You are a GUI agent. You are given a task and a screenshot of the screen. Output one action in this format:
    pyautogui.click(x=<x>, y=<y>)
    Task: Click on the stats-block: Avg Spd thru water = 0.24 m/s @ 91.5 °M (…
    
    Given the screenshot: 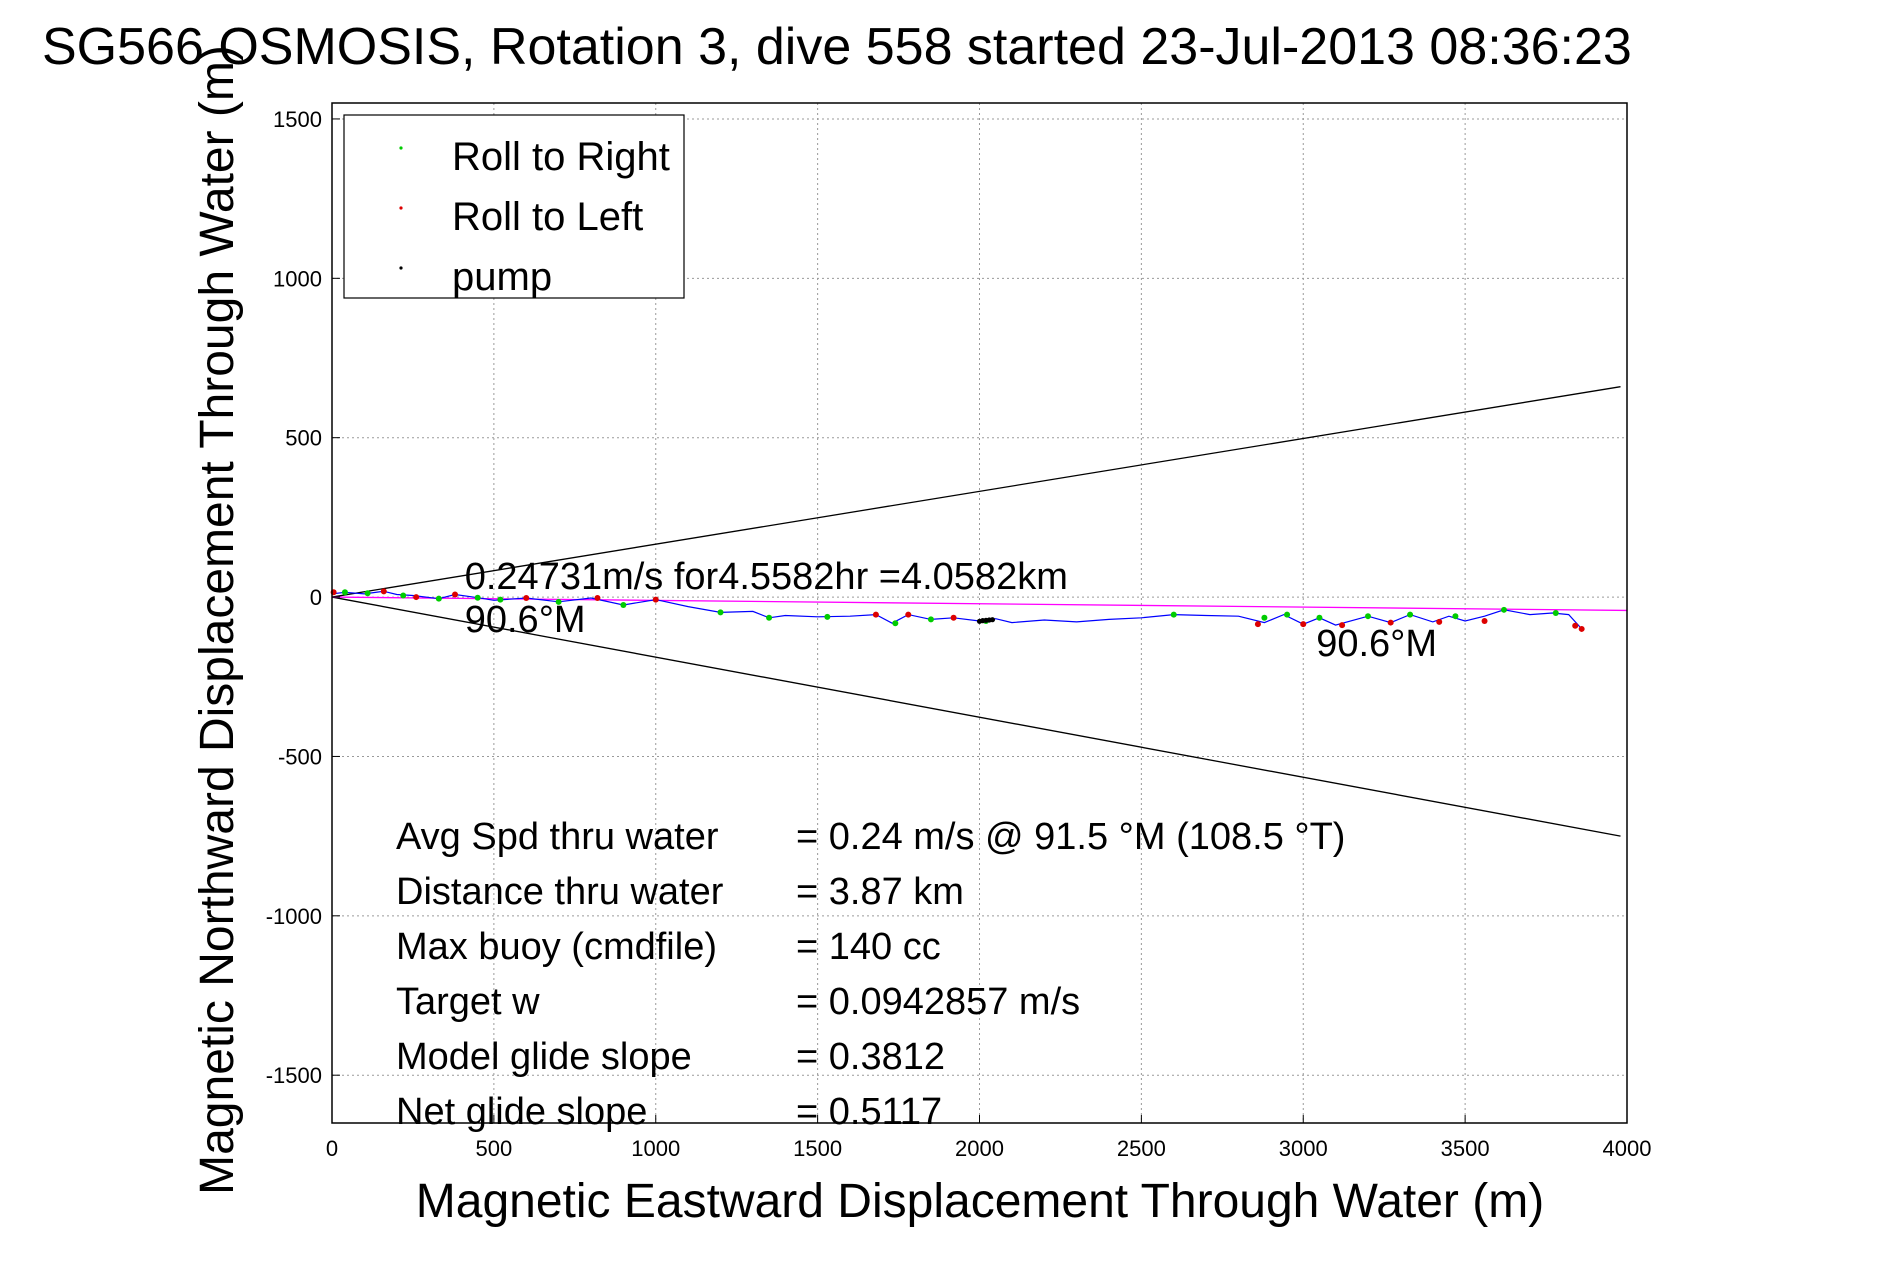 What is the action you would take?
    pyautogui.click(x=870, y=974)
    